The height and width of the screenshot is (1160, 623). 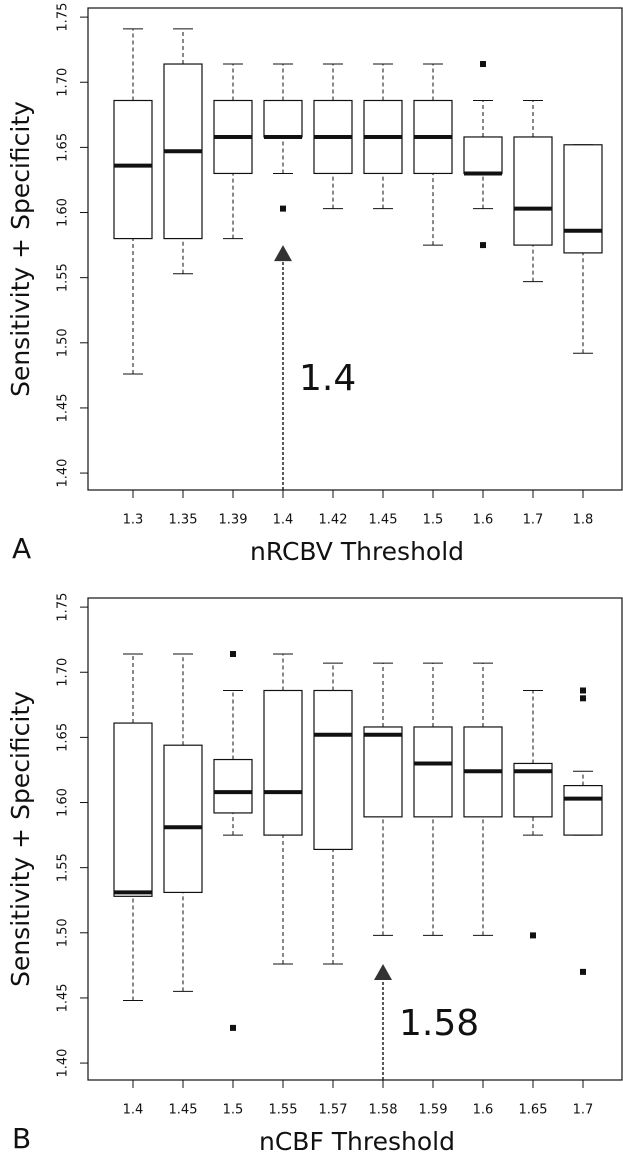 I want to click on x-axis-label: nRCBV Threshold, so click(x=357, y=551).